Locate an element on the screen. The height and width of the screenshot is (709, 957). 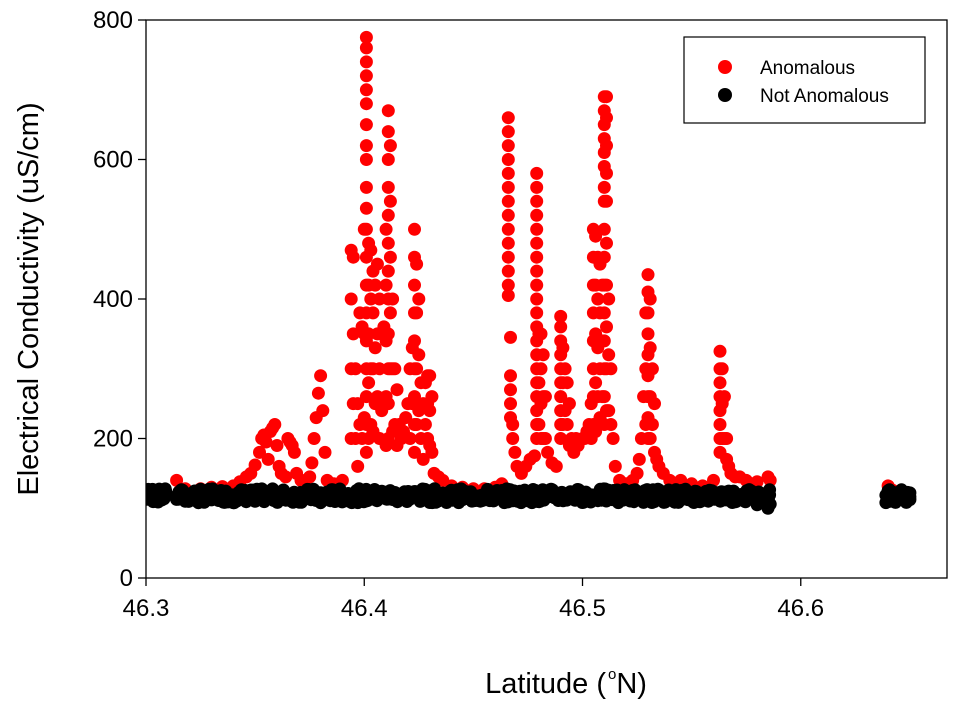
y-tick-label: 400 is located at coordinates (113, 299).